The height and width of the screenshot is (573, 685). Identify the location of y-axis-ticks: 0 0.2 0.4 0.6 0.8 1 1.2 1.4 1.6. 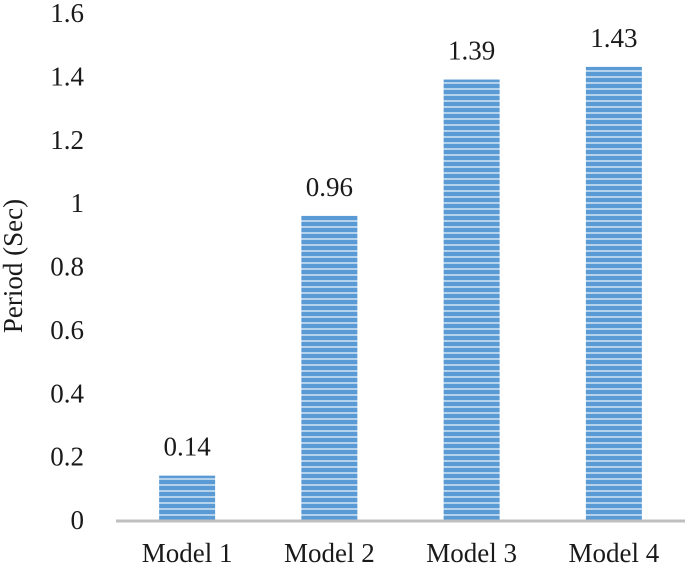
(67, 267).